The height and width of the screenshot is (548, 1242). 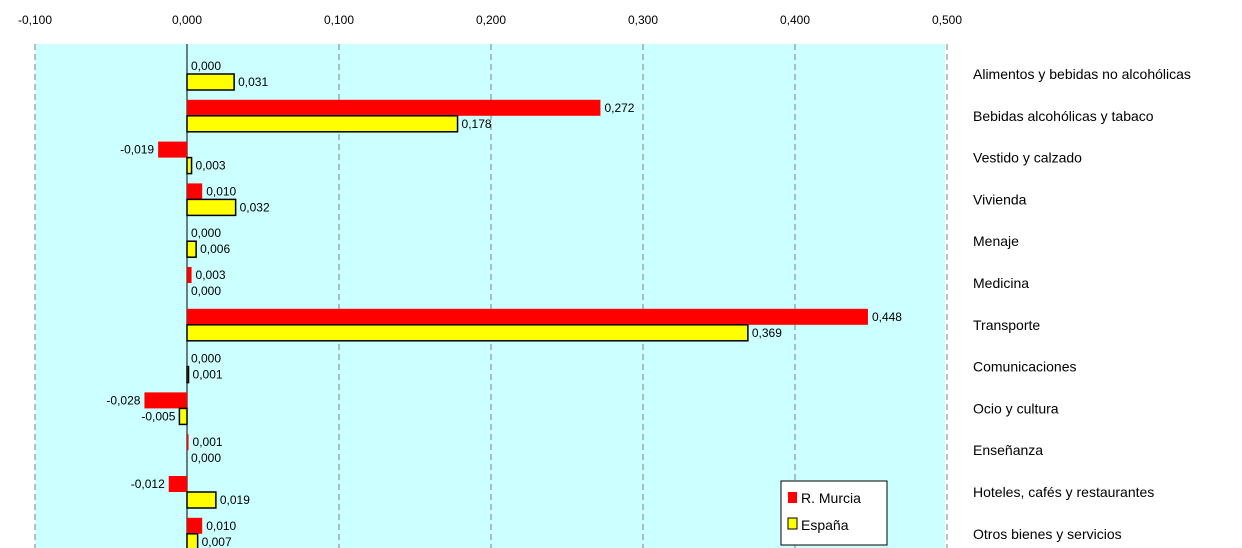 I want to click on category-label: Vivienda, so click(x=1000, y=199).